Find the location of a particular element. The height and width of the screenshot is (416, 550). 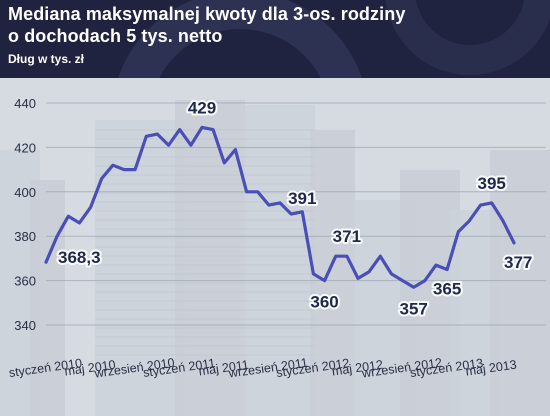

data-label: 368,3 is located at coordinates (79, 257).